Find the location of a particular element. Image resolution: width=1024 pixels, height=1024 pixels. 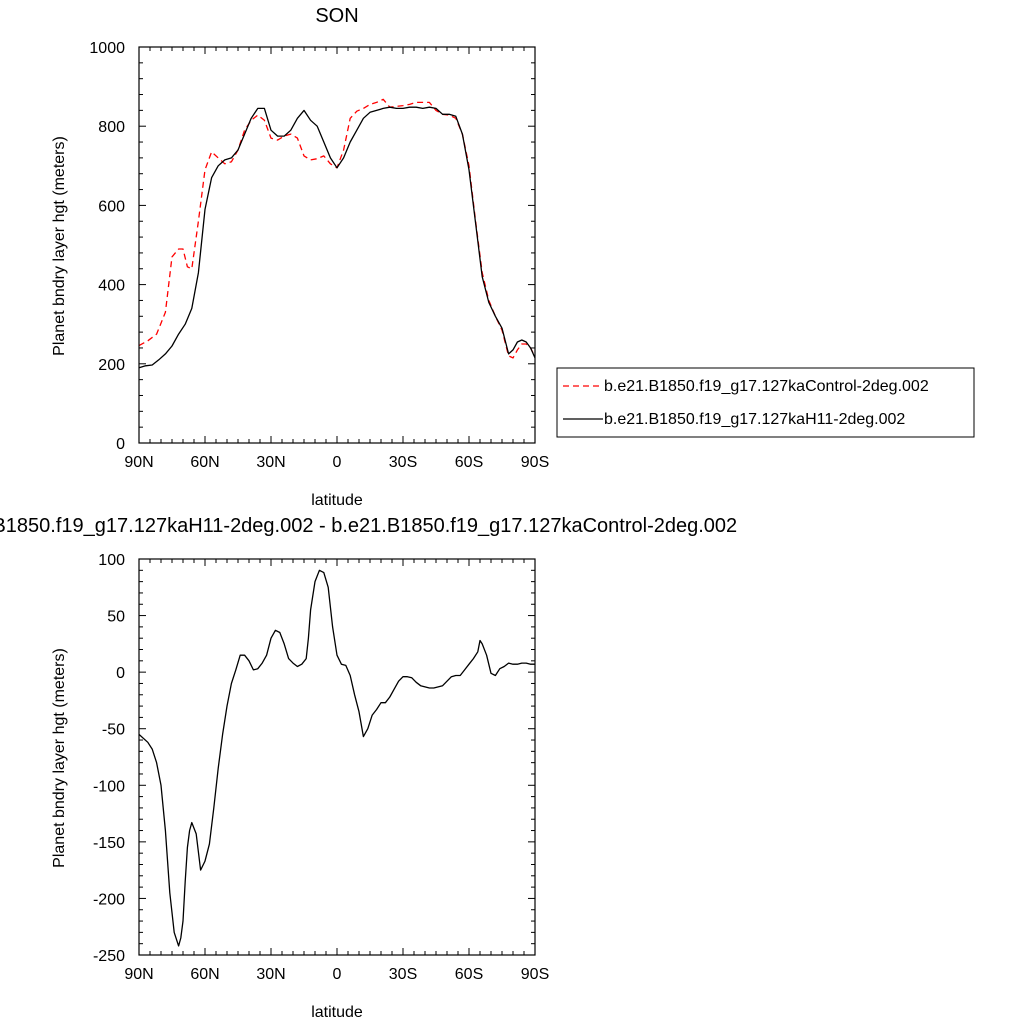

x-axis-label: latitude is located at coordinates (337, 500).